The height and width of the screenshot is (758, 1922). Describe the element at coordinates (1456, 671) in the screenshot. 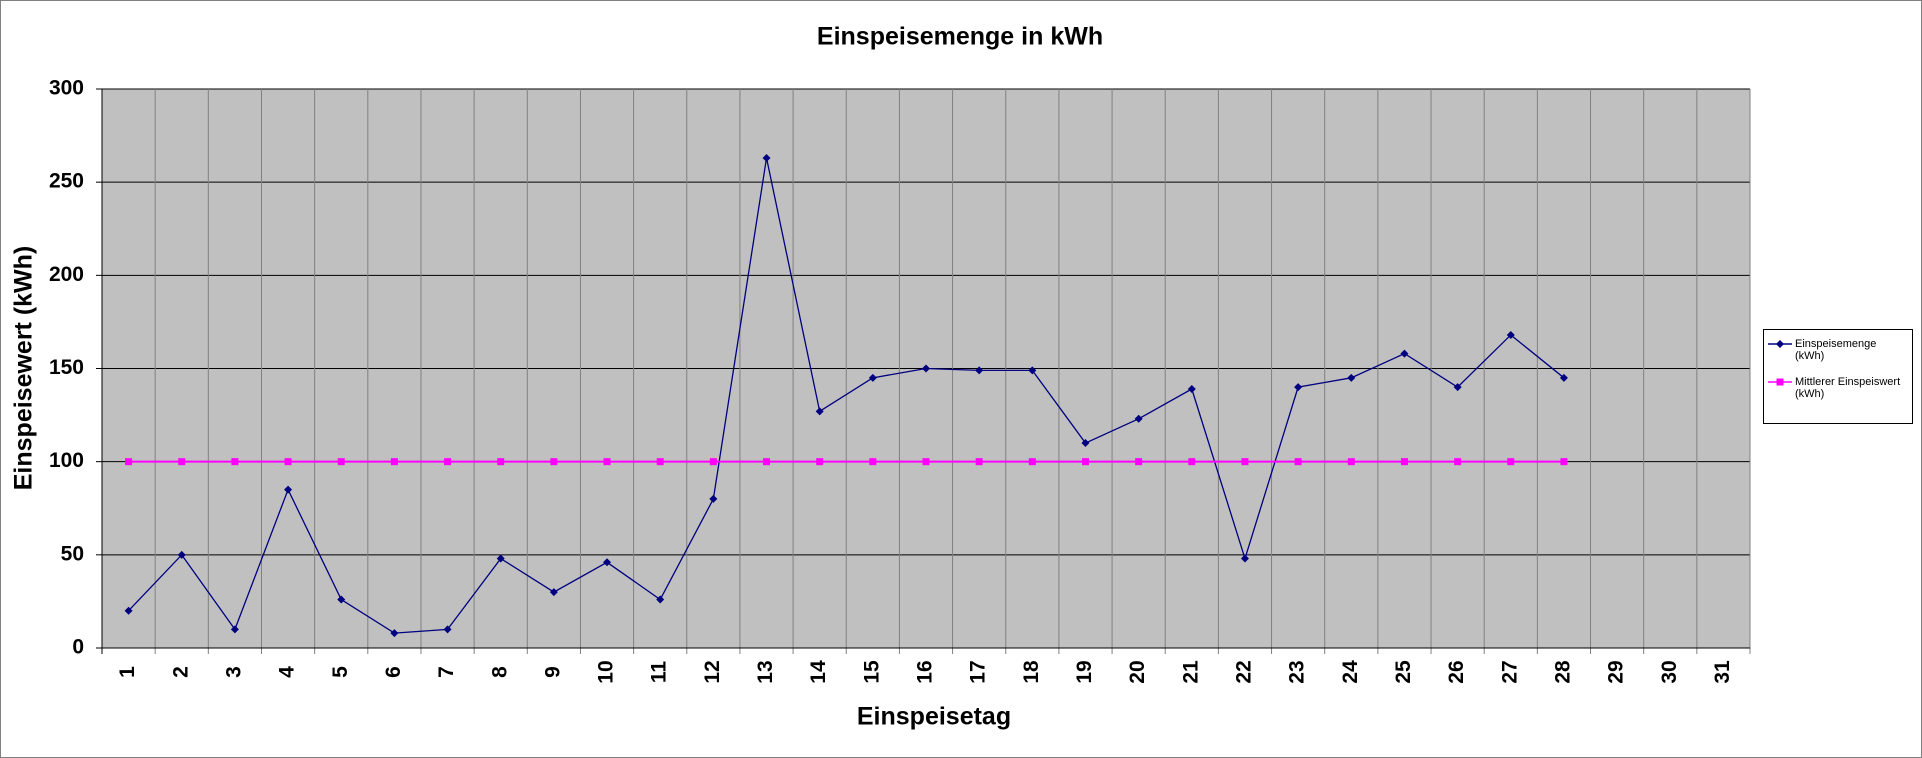

I see `x-tick-label: 26` at that location.